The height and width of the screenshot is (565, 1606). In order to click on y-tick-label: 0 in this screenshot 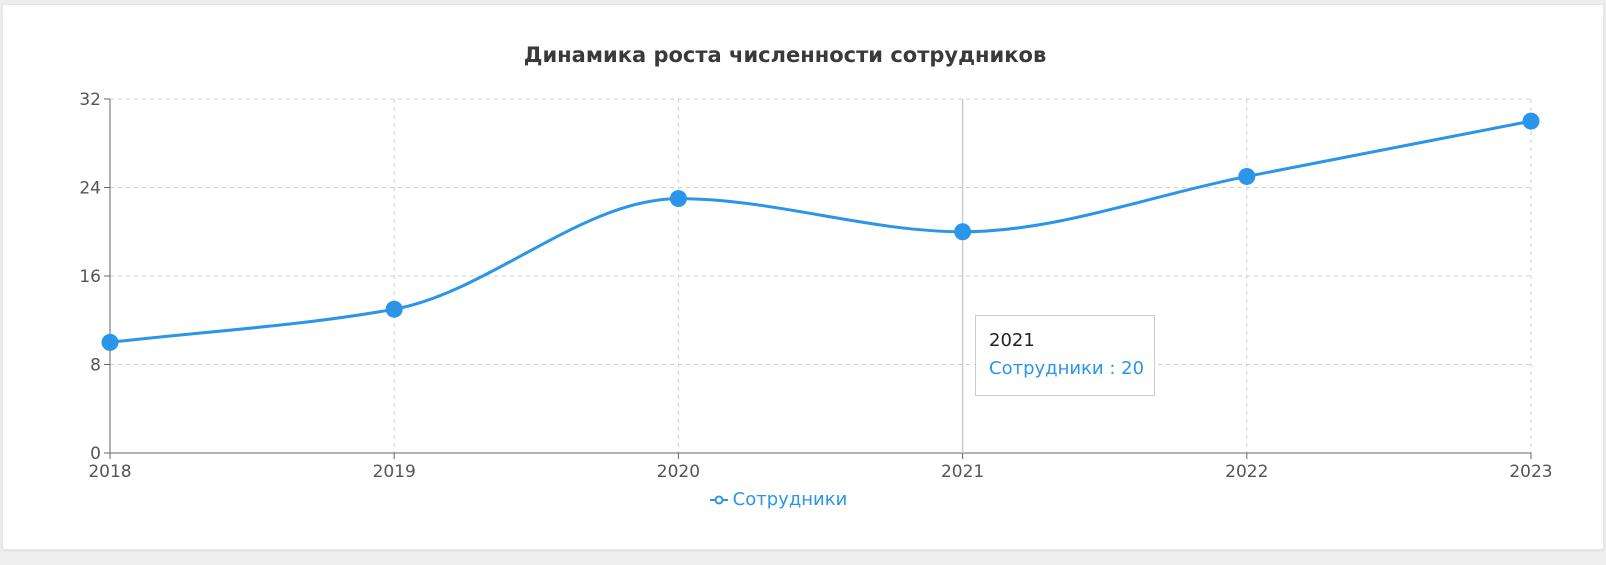, I will do `click(95, 454)`.